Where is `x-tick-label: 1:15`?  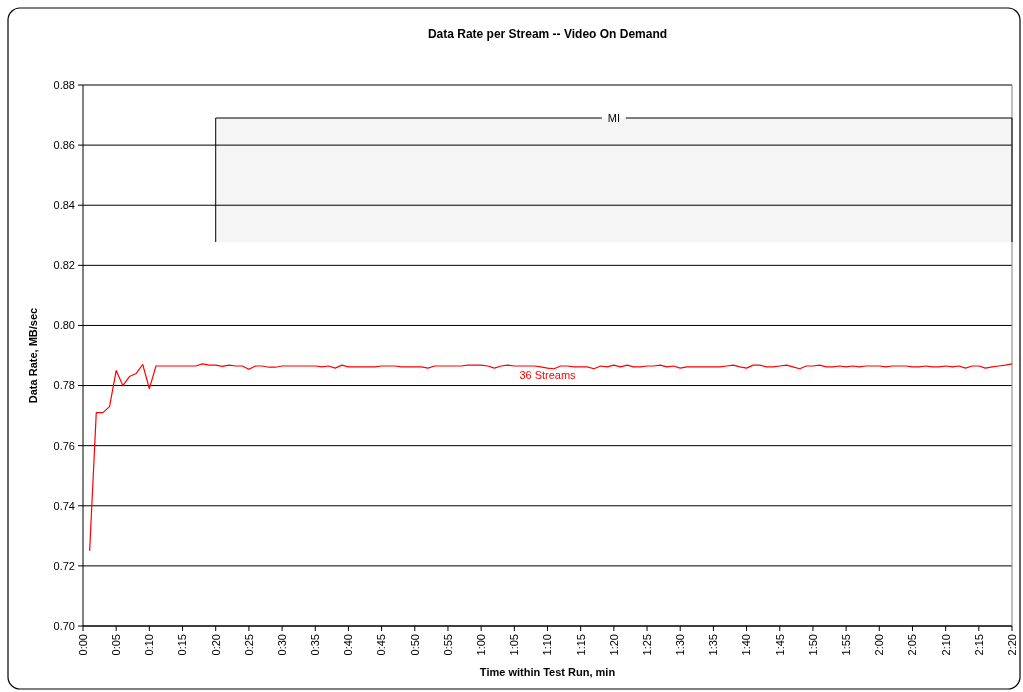
x-tick-label: 1:15 is located at coordinates (580, 645).